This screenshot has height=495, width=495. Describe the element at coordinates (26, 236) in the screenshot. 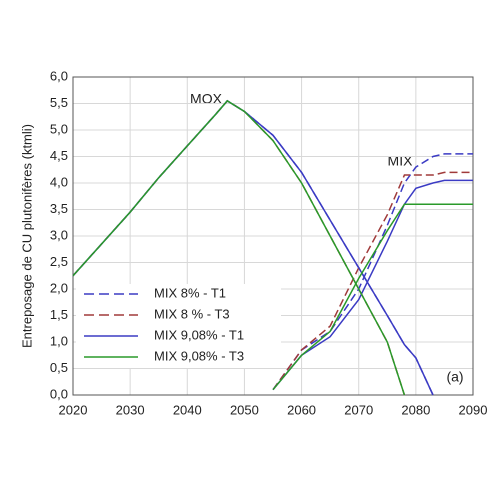

I see `y-axis-label: Entreposage de CU plutonifères (ktmli)` at that location.